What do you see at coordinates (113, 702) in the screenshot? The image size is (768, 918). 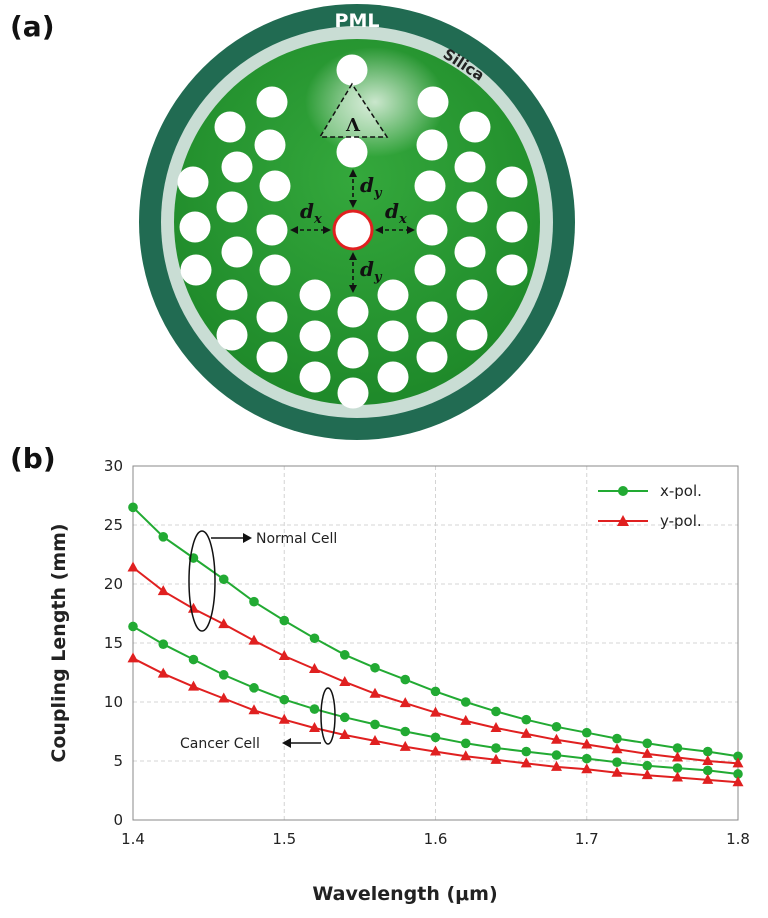 I see `y-tick-label: 10` at bounding box center [113, 702].